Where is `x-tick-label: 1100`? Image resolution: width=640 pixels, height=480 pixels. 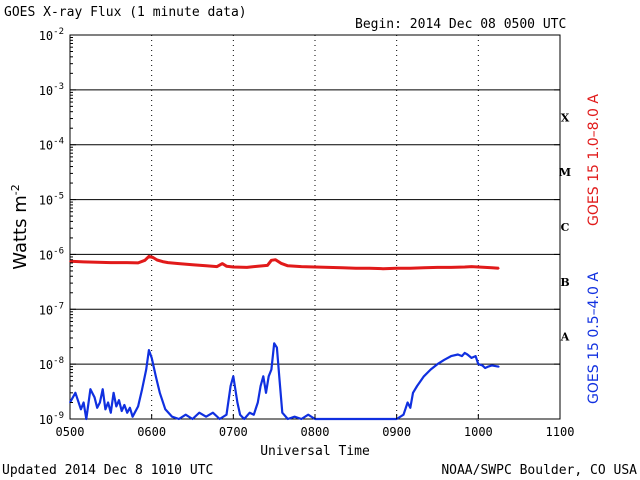 x-tick-label: 1100 is located at coordinates (560, 432).